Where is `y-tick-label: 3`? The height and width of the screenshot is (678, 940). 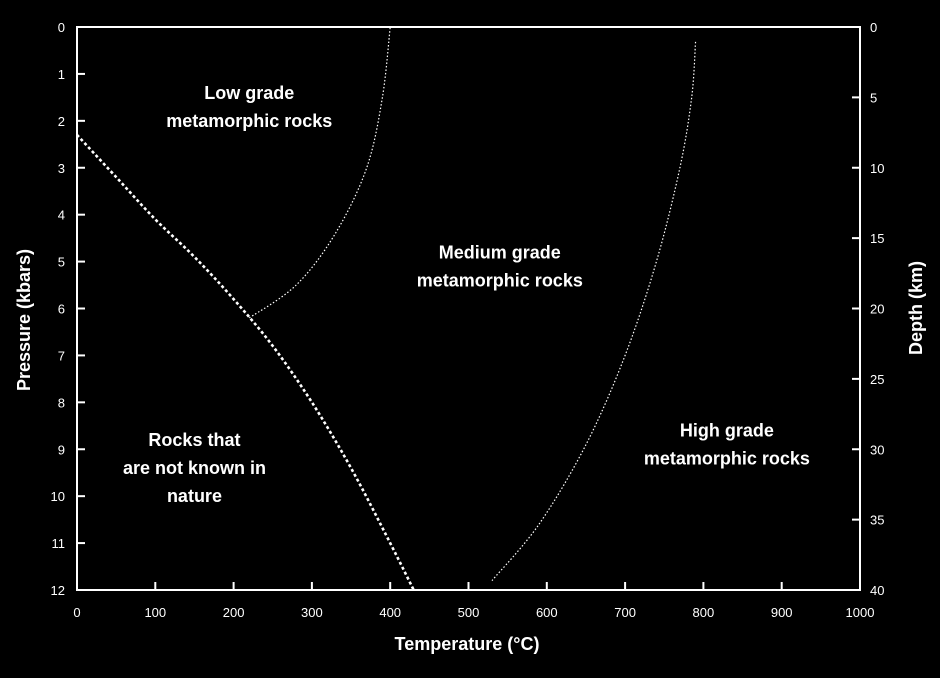
y-tick-label: 3 is located at coordinates (61, 168).